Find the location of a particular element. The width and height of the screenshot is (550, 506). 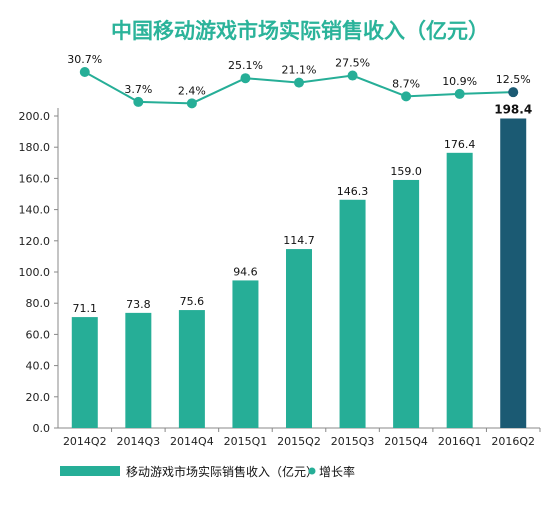

legend-label-growth: 增长率 is located at coordinates (337, 471).